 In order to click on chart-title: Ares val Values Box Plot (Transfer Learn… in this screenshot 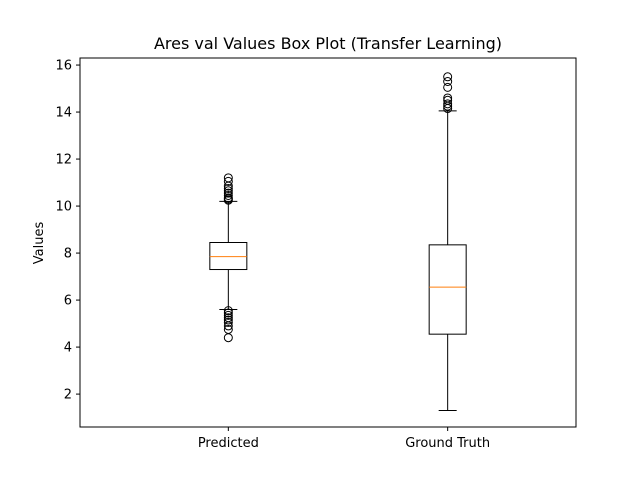, I will do `click(328, 43)`.